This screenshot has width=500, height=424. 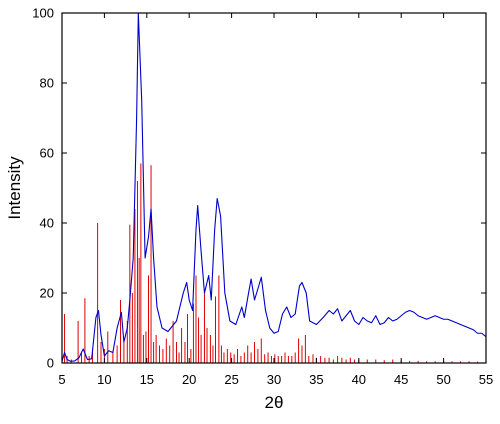 I want to click on x-tick-label: 5, so click(x=61, y=379).